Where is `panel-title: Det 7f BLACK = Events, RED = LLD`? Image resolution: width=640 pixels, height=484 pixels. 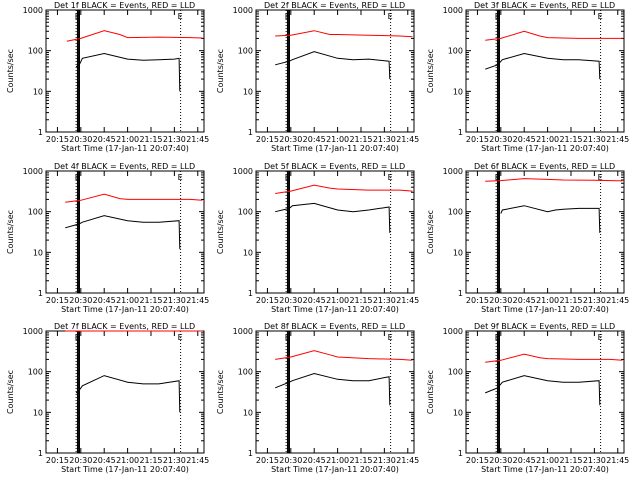 panel-title: Det 7f BLACK = Events, RED = LLD is located at coordinates (124, 326).